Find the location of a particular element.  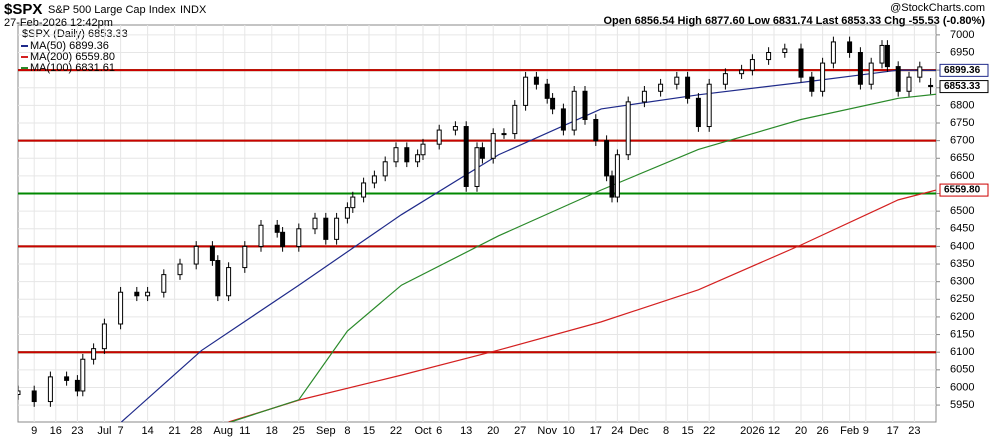

y-tick-label: 6000 is located at coordinates (962, 387).